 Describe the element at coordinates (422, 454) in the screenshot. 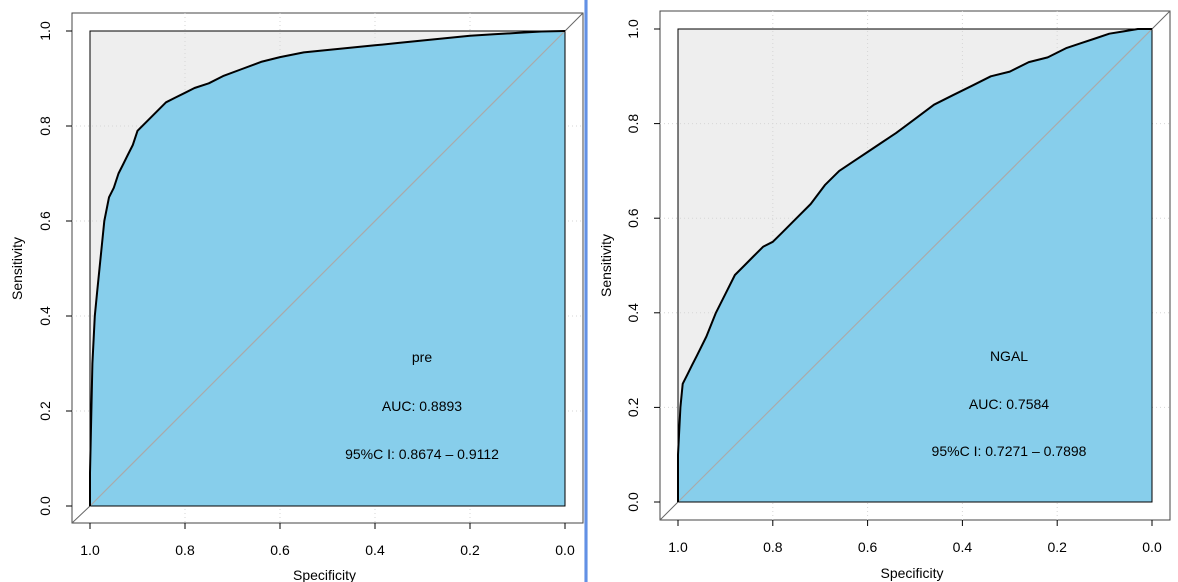

I see `annotation-ci: 95%C I: 0.8674 – 0.9112` at that location.